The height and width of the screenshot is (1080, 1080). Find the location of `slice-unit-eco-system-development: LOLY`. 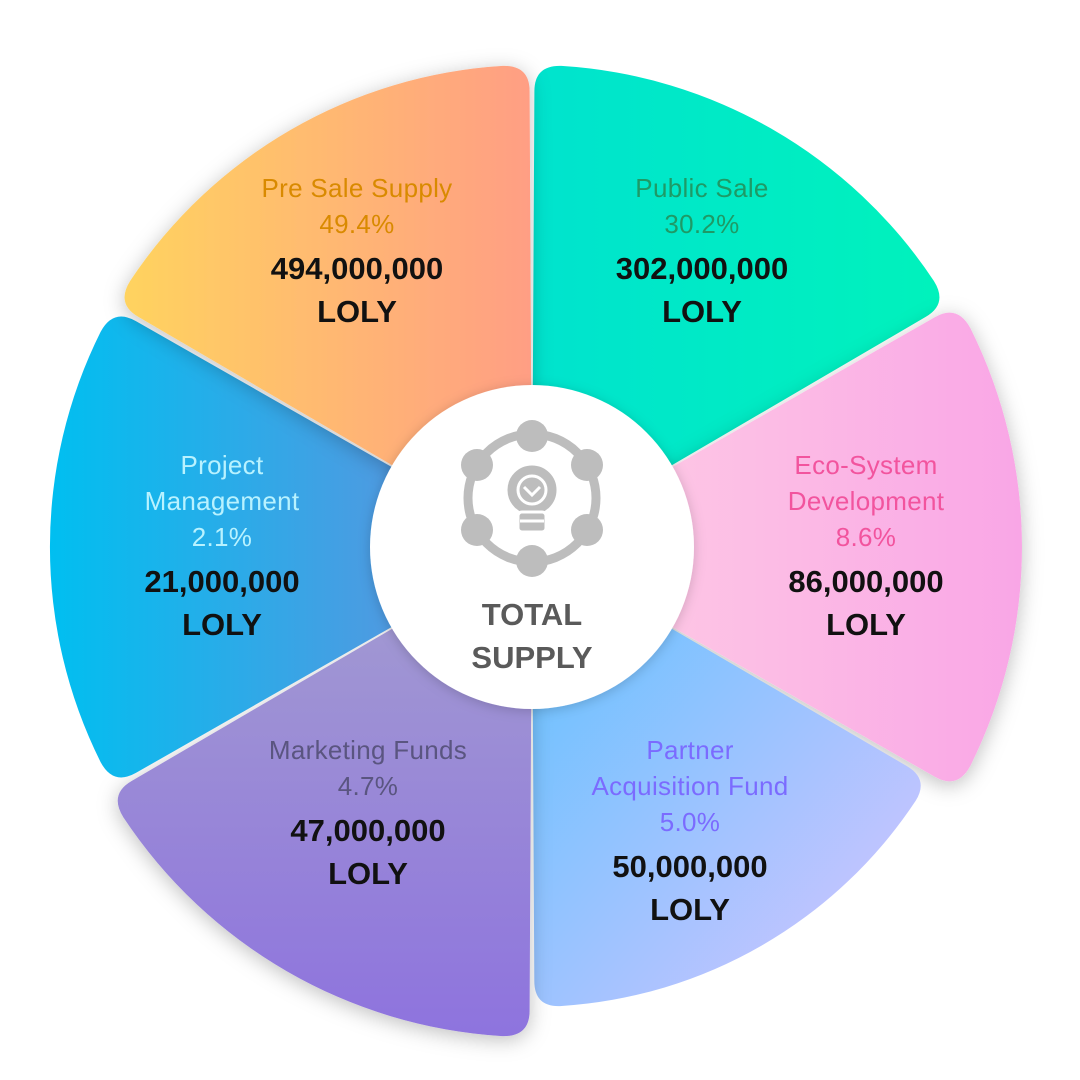

slice-unit-eco-system-development: LOLY is located at coordinates (866, 624).